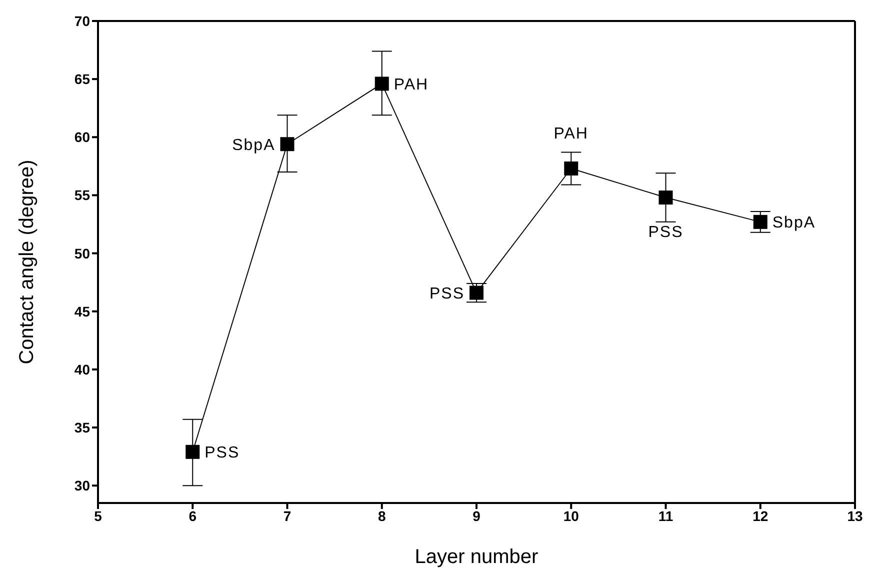  What do you see at coordinates (855, 516) in the screenshot?
I see `x-tick-label: 13` at bounding box center [855, 516].